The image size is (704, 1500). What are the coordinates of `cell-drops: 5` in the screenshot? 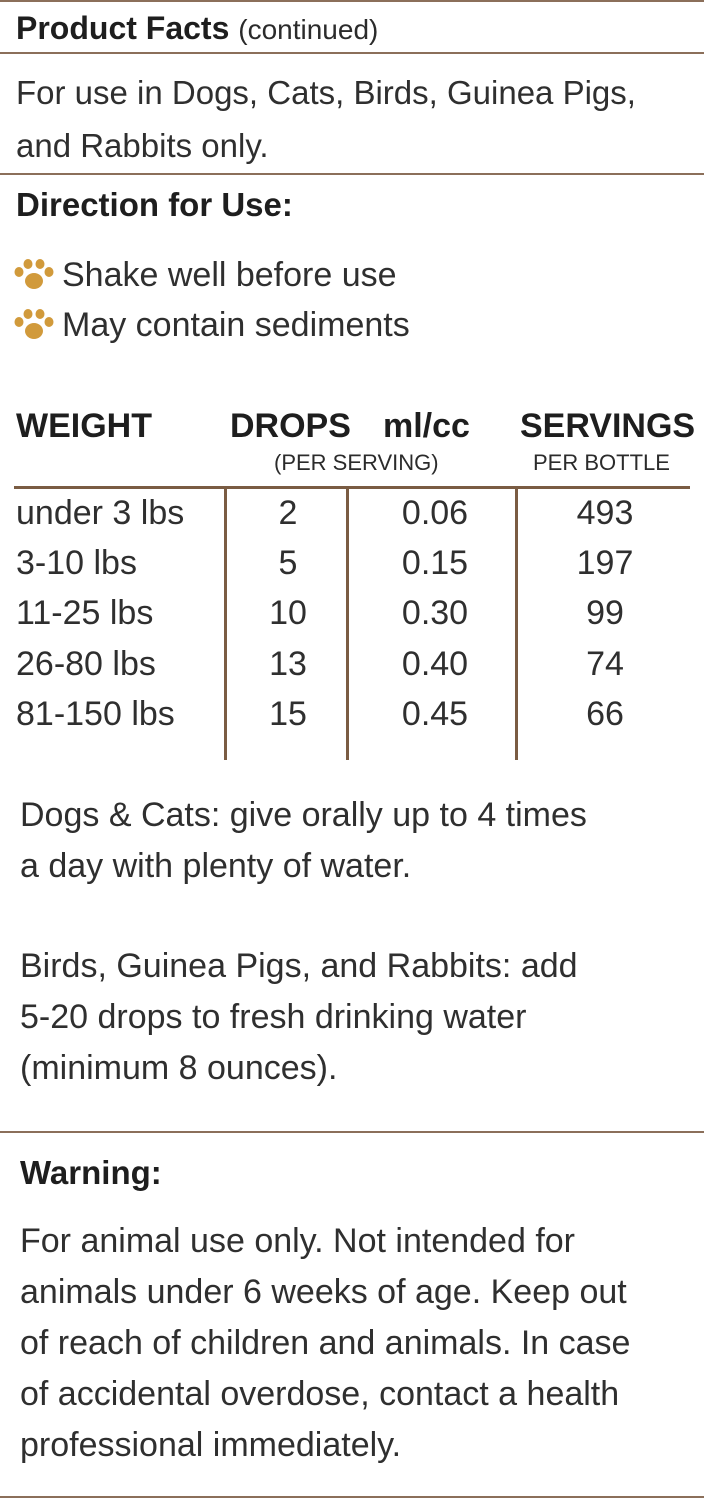 It's located at (288, 563).